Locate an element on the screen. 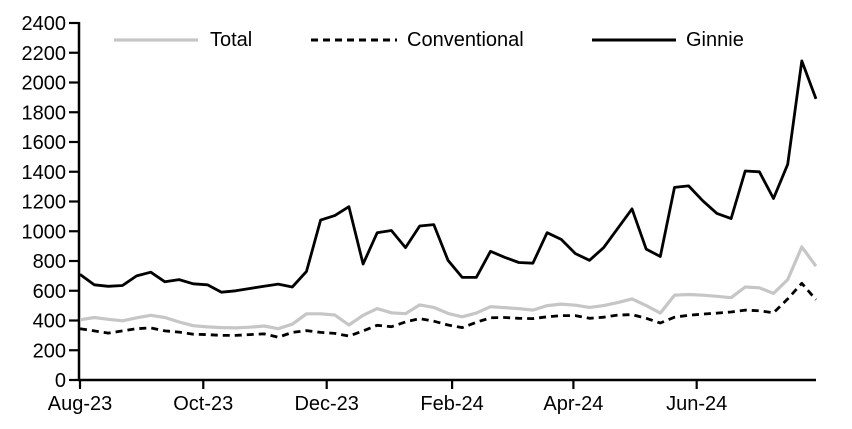 This screenshot has width=852, height=429. legend-label-ginnie: Ginnie is located at coordinates (715, 40).